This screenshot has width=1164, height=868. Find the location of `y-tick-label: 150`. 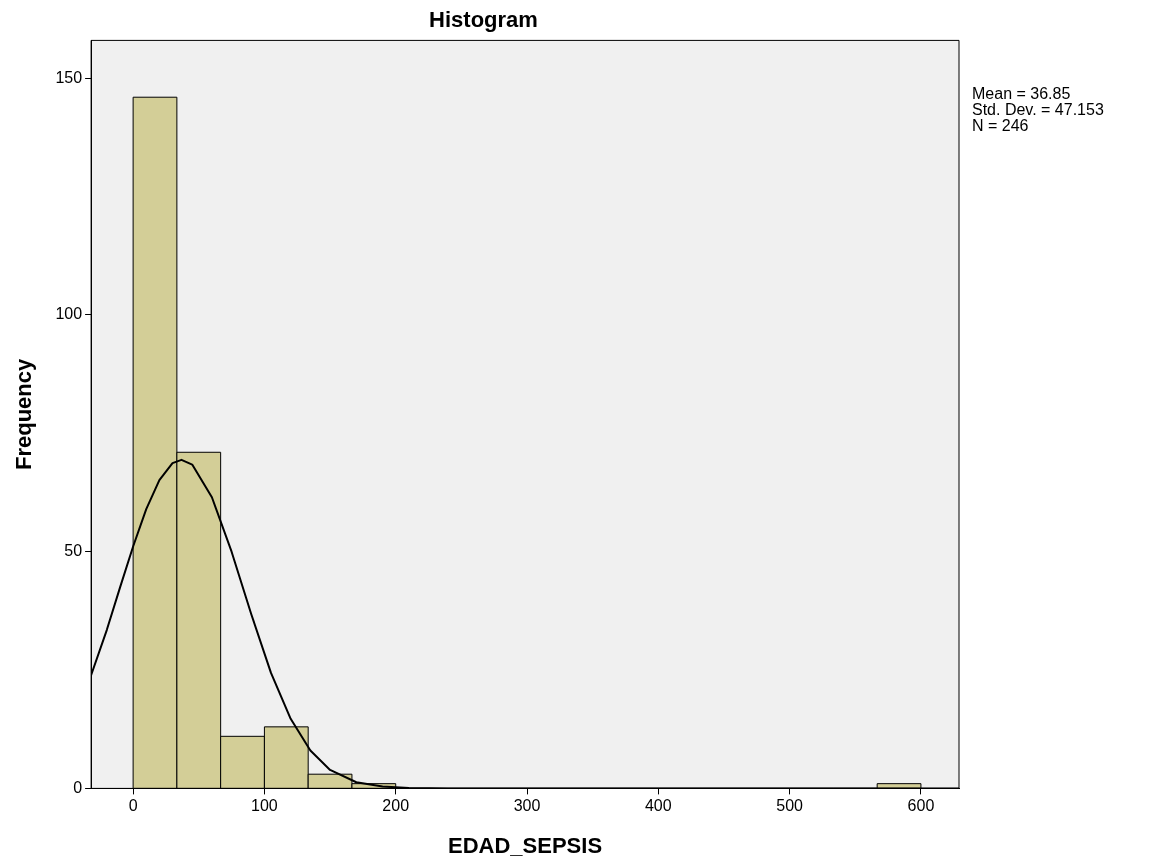

y-tick-label: 150 is located at coordinates (69, 77).